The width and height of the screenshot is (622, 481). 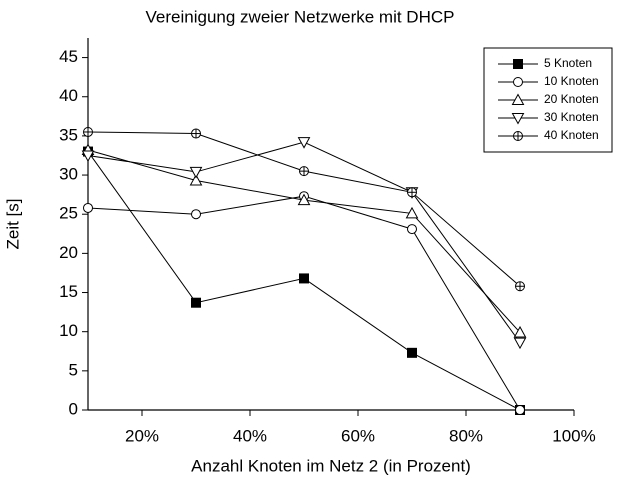 What do you see at coordinates (571, 117) in the screenshot?
I see `legend-label: 30 Knoten` at bounding box center [571, 117].